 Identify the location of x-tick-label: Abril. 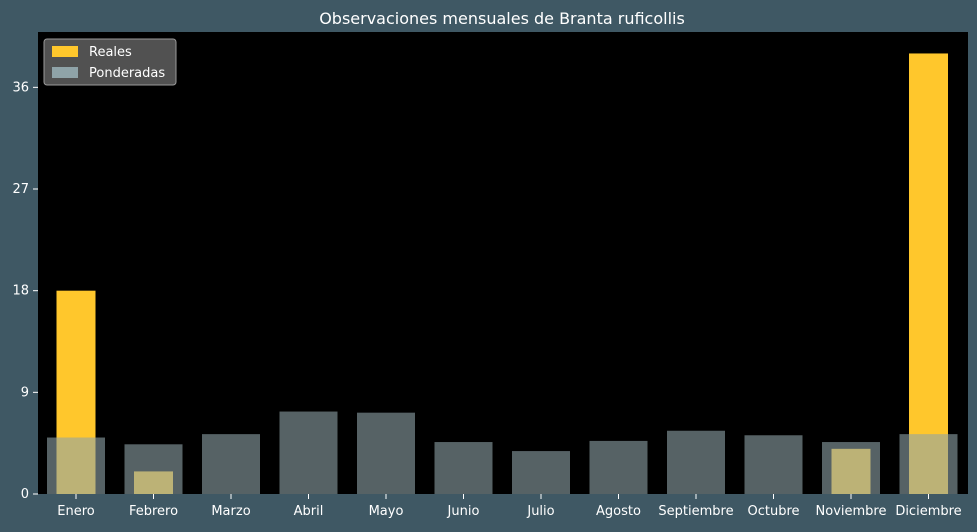
(309, 511).